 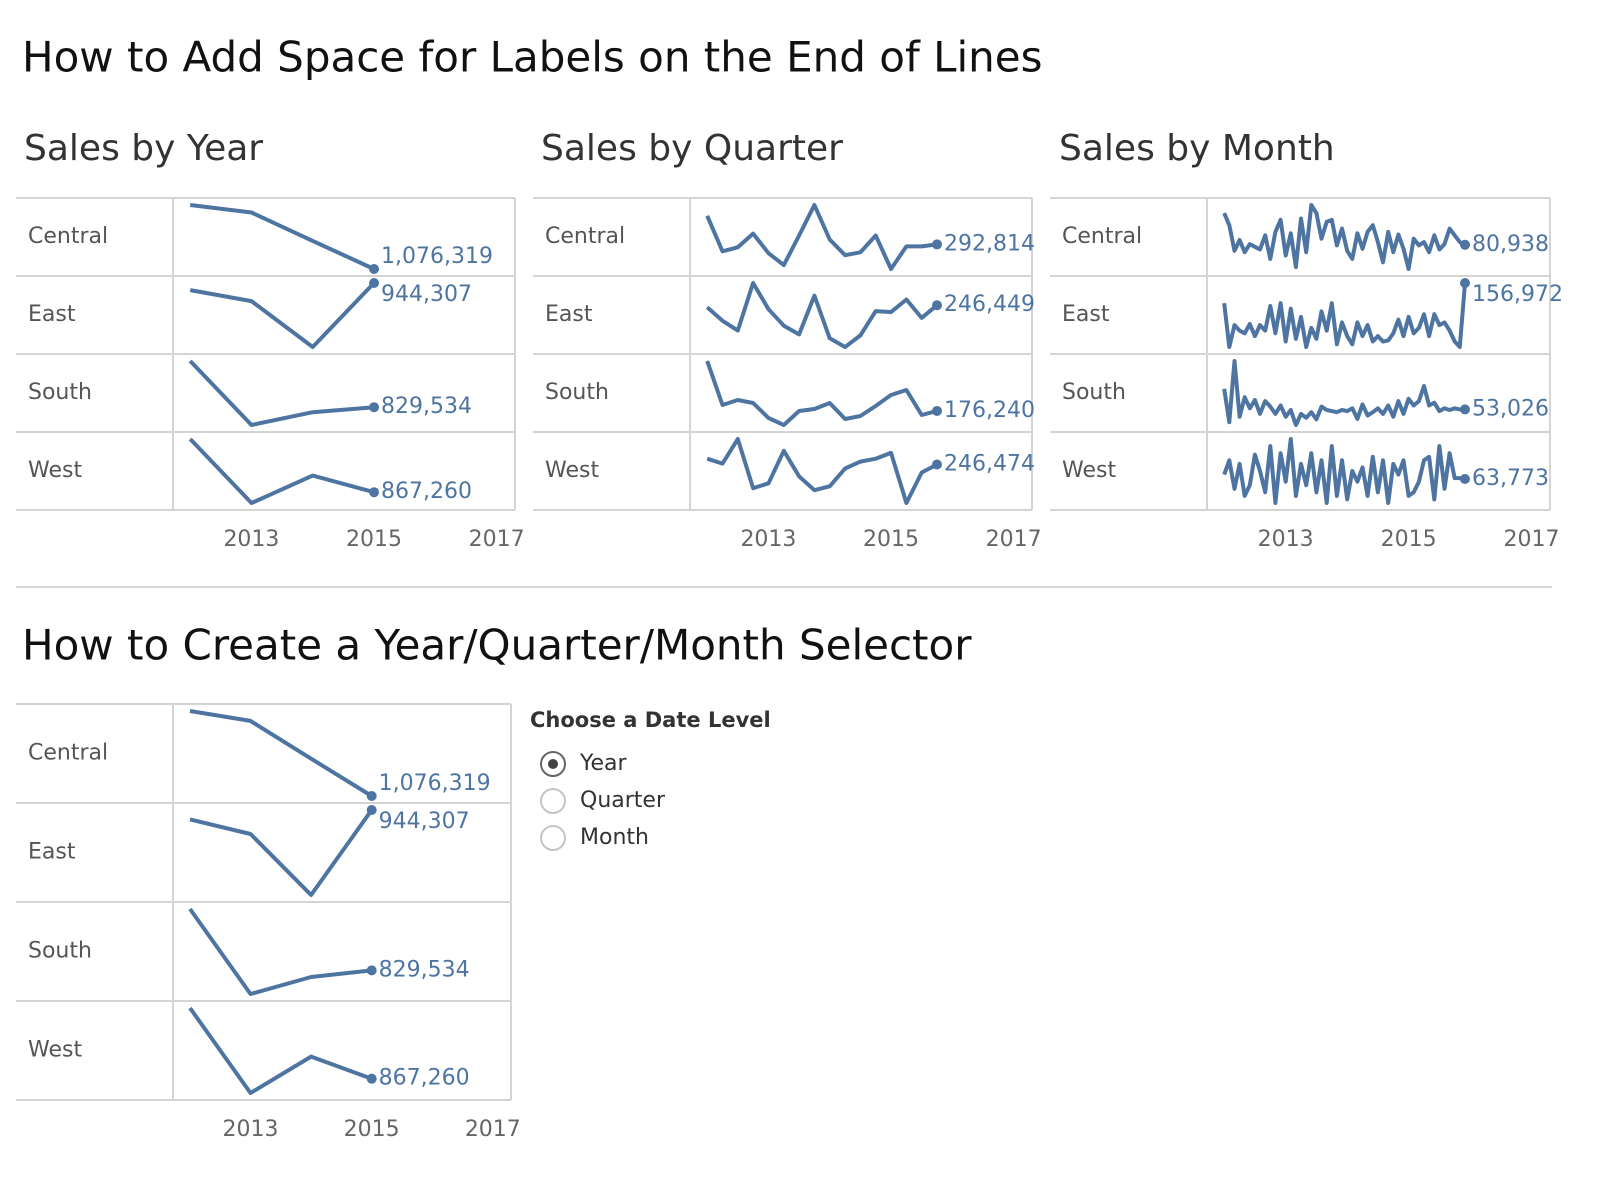 I want to click on end-label: 156,972, so click(x=1517, y=294).